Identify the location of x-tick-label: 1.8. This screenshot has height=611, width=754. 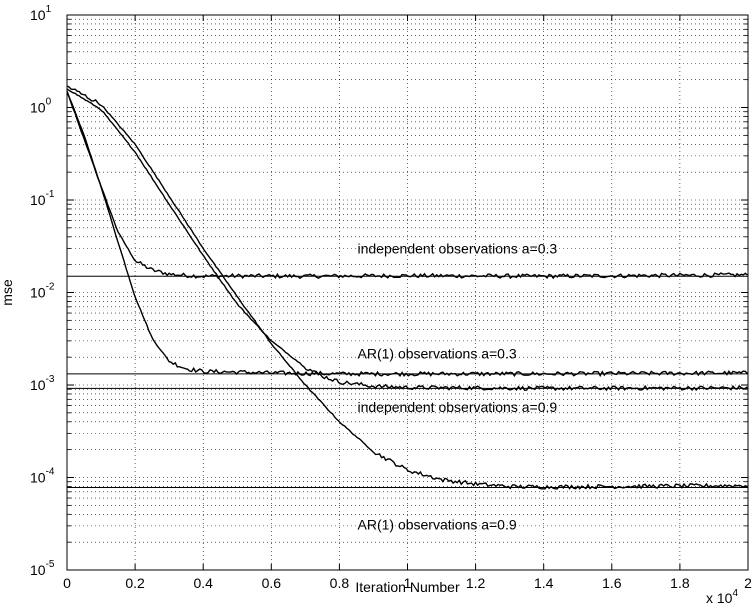
(680, 583).